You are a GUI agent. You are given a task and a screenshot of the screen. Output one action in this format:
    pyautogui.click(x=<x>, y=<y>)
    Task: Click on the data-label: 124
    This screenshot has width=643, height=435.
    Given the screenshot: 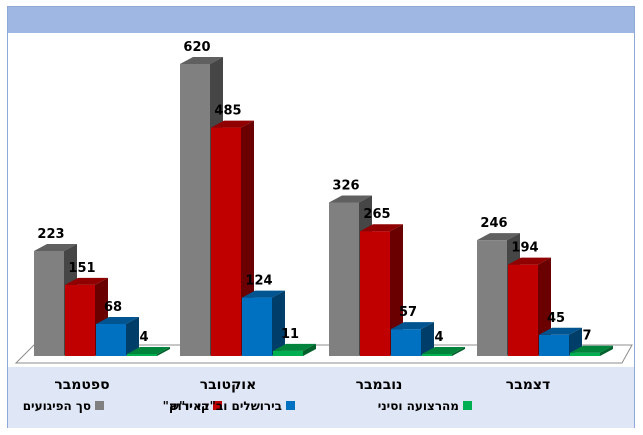 What is the action you would take?
    pyautogui.click(x=258, y=281)
    